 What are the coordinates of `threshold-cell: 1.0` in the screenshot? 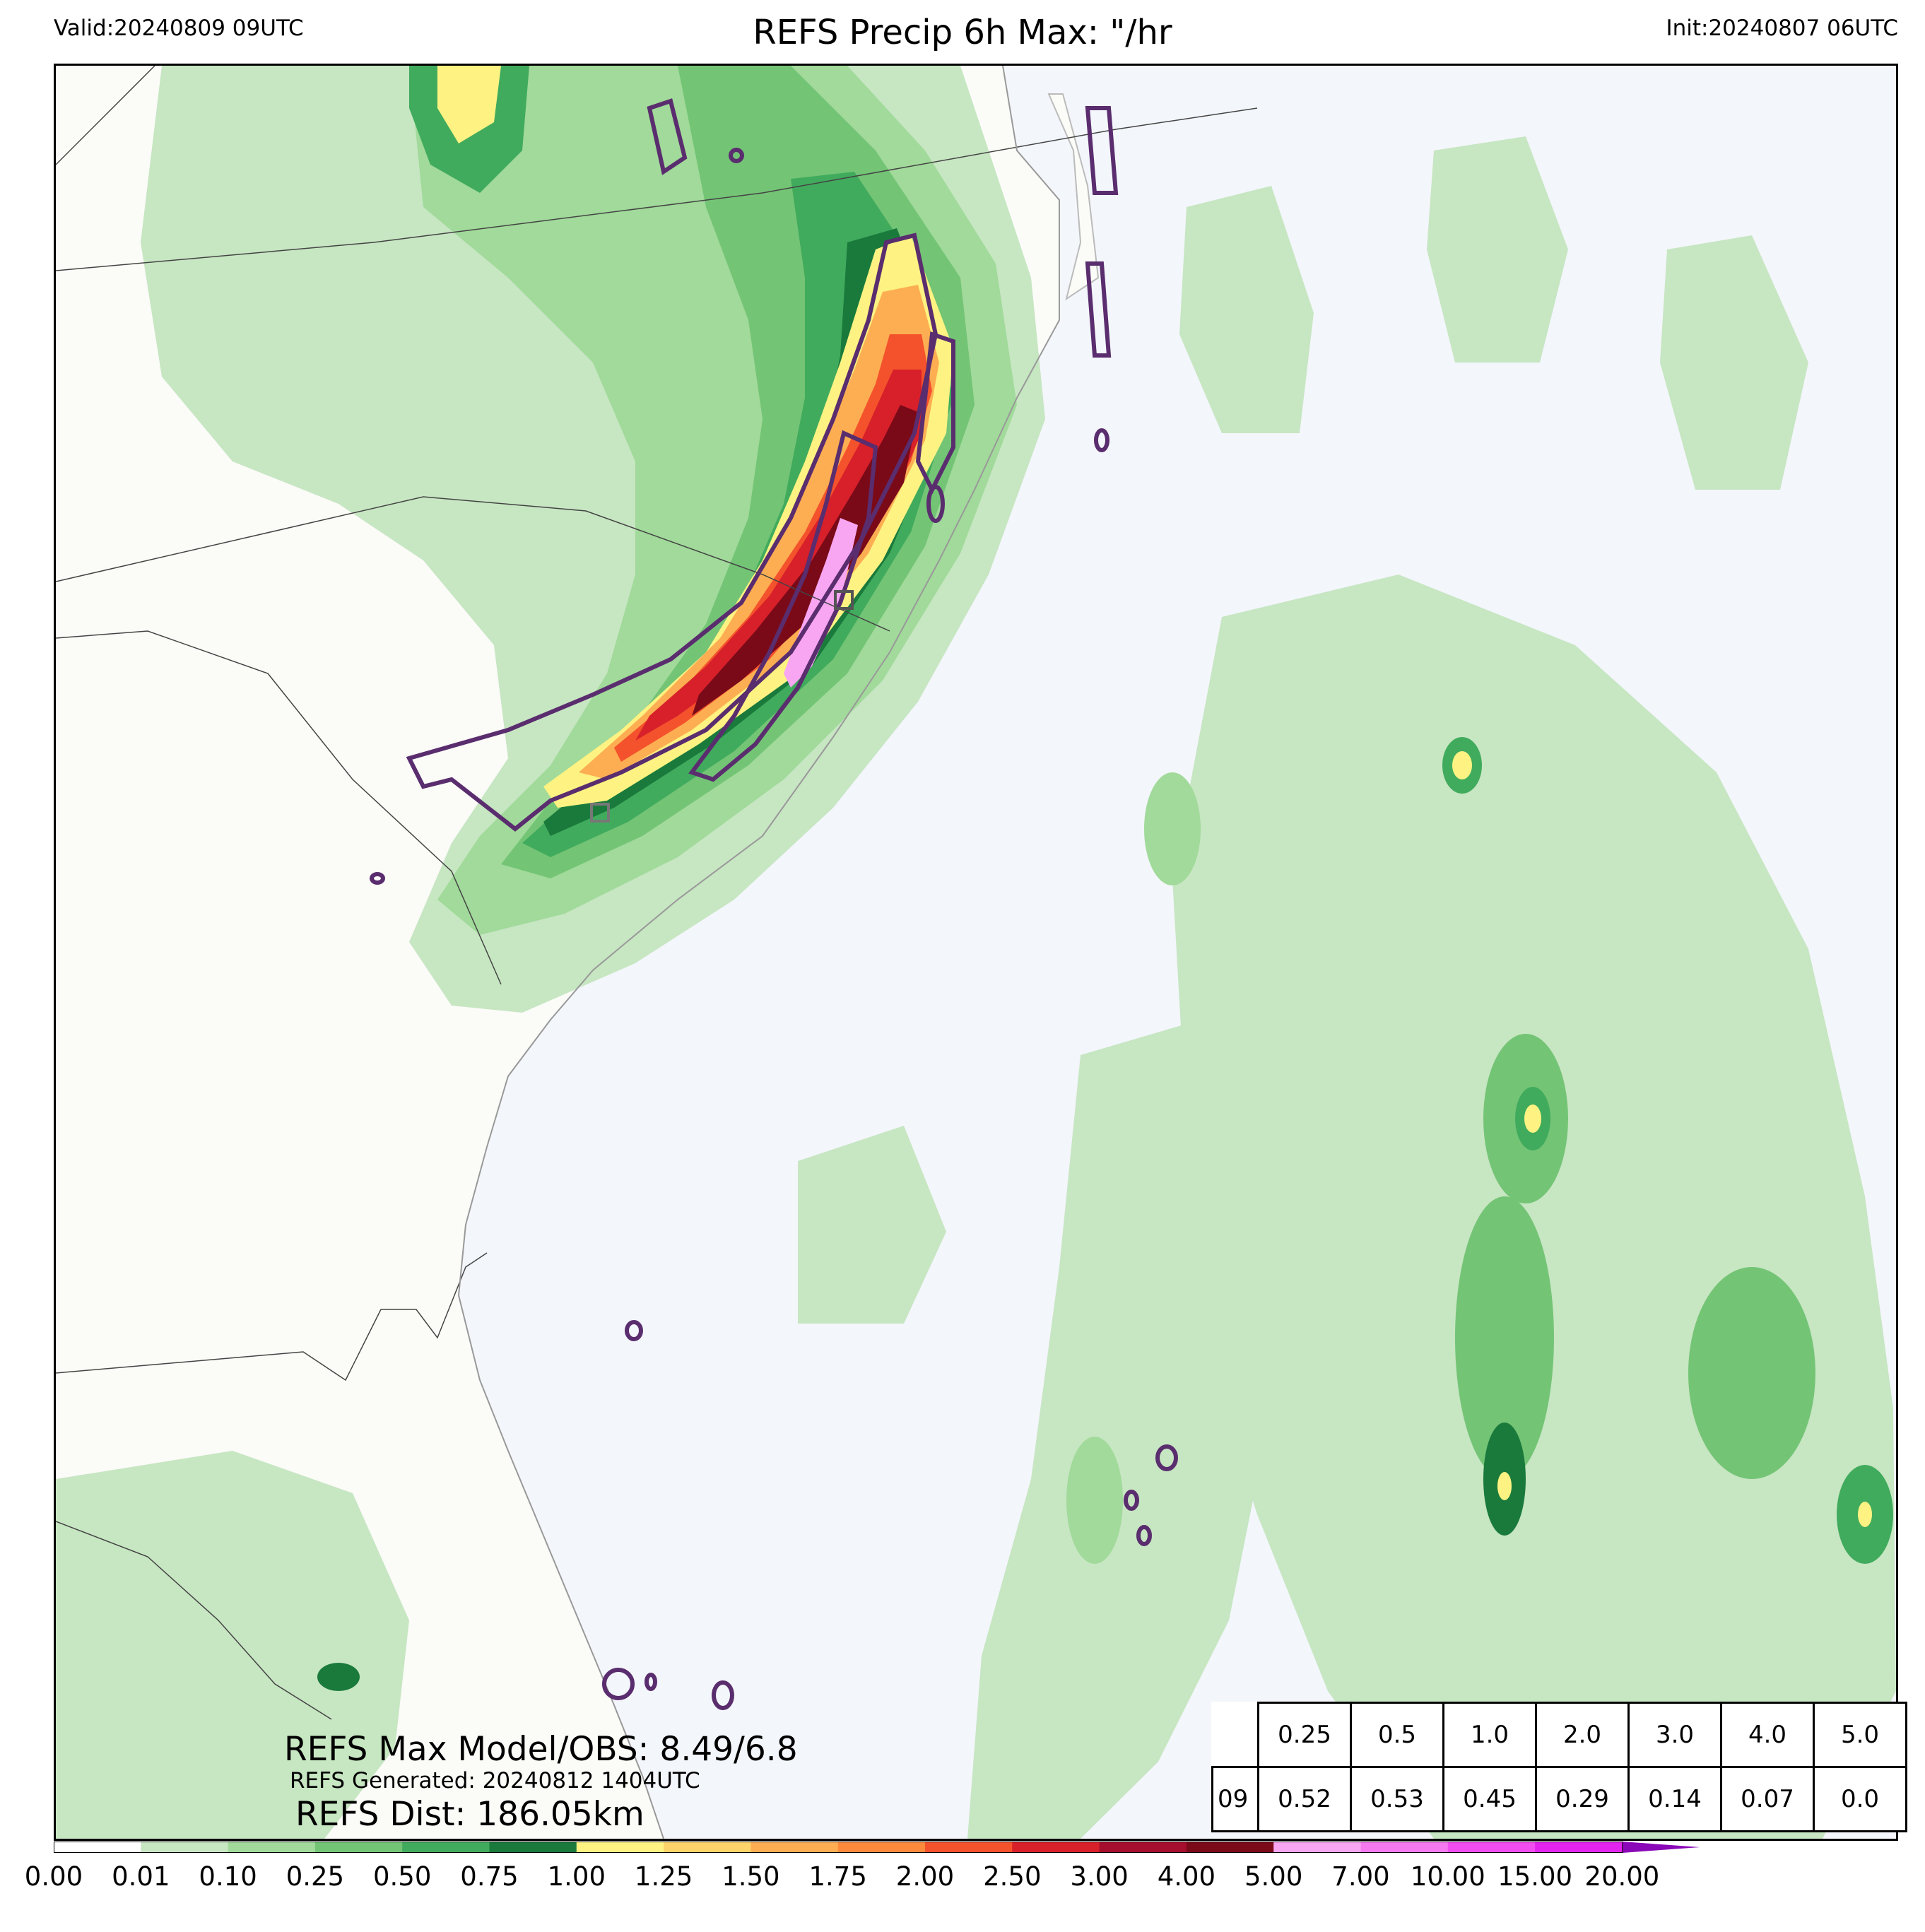 It's located at (1489, 1735).